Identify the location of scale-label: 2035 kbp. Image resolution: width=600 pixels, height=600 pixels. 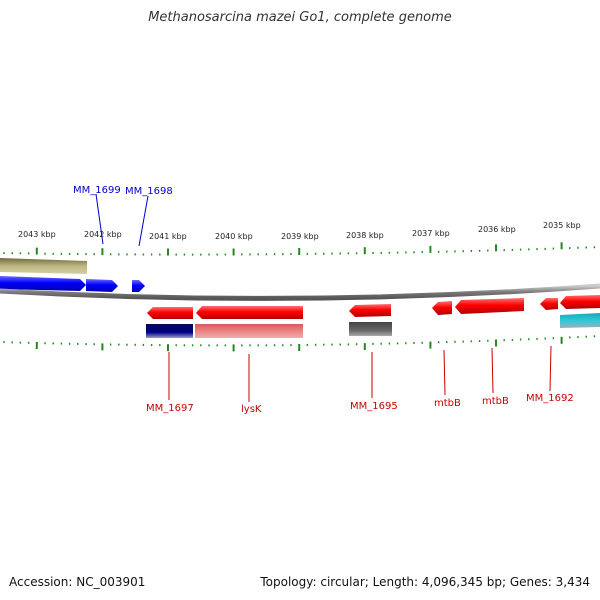
(562, 225).